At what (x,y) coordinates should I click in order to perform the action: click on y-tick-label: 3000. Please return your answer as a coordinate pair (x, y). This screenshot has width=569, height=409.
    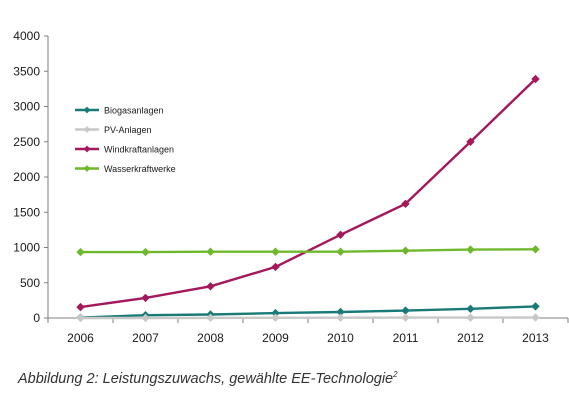
    Looking at the image, I should click on (26, 107).